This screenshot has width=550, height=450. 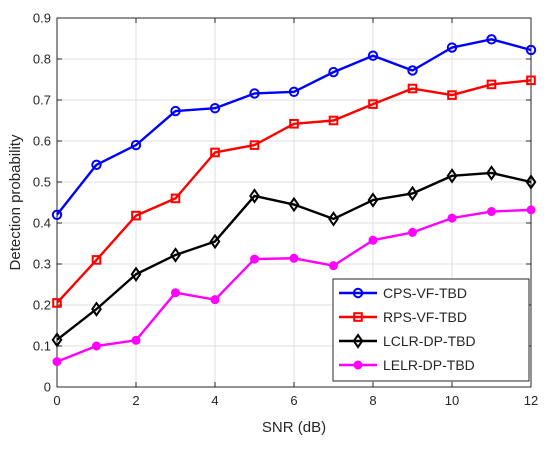 I want to click on y-tick-label: 0.2, so click(x=42, y=305).